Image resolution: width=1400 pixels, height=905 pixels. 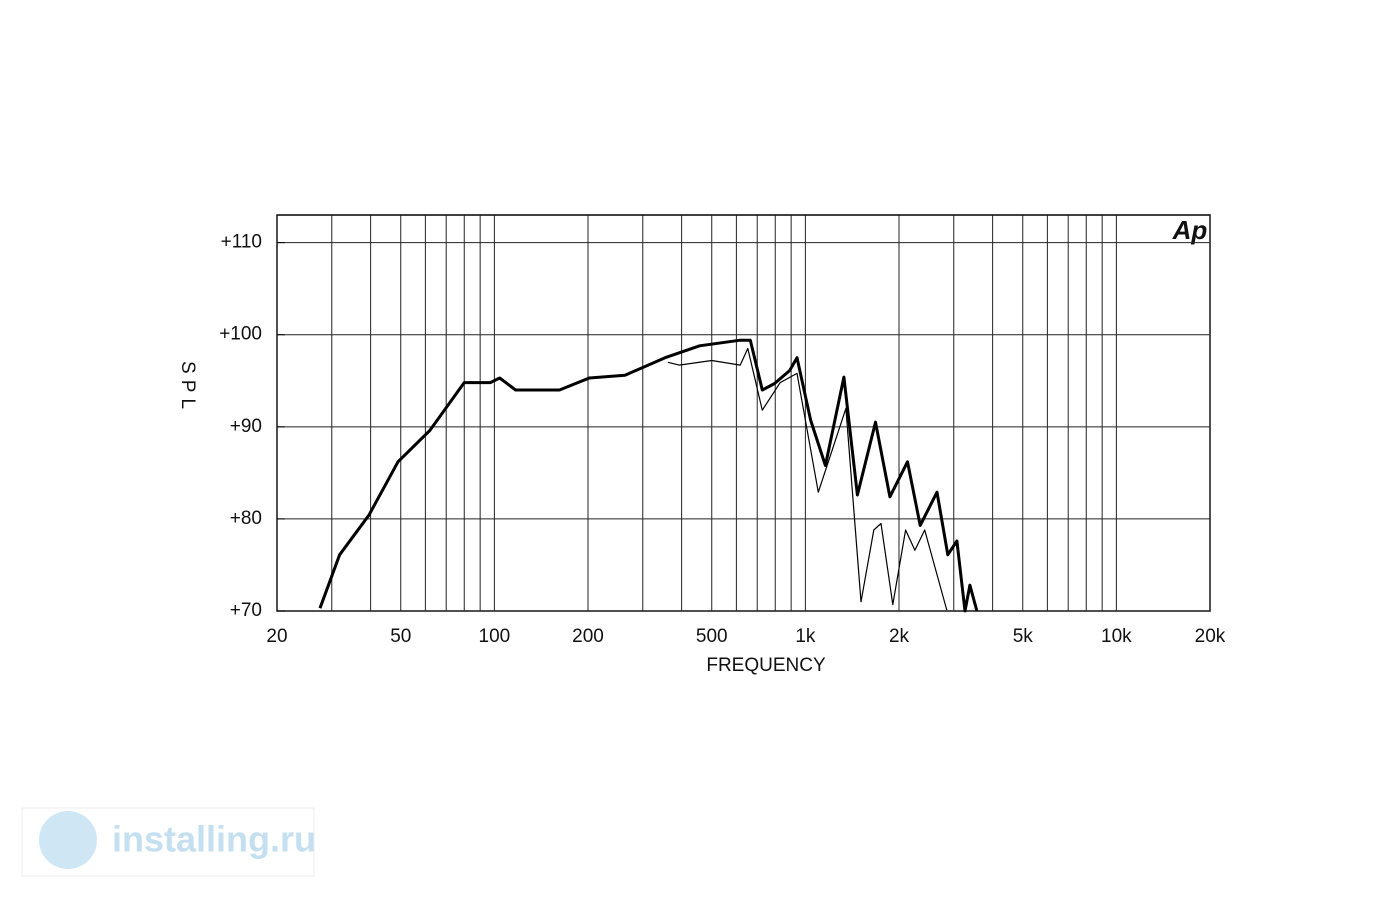 I want to click on x-tick-label: 2k, so click(x=899, y=636).